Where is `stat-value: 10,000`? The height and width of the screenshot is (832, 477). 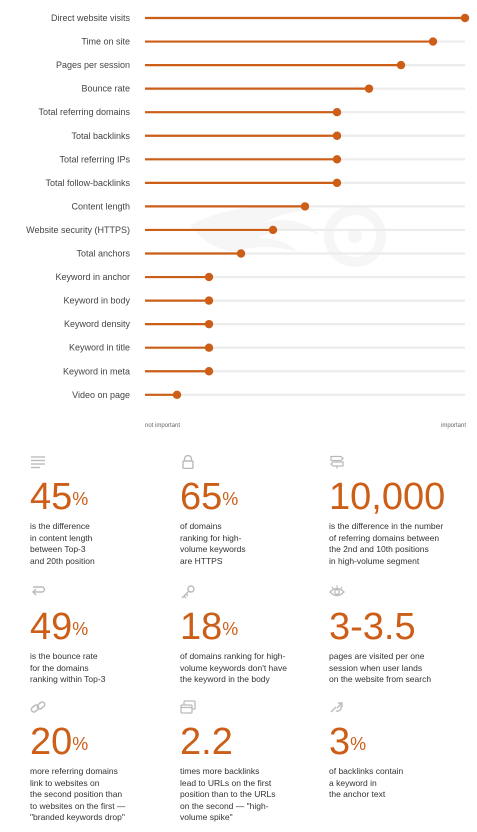
stat-value: 10,000 is located at coordinates (387, 497).